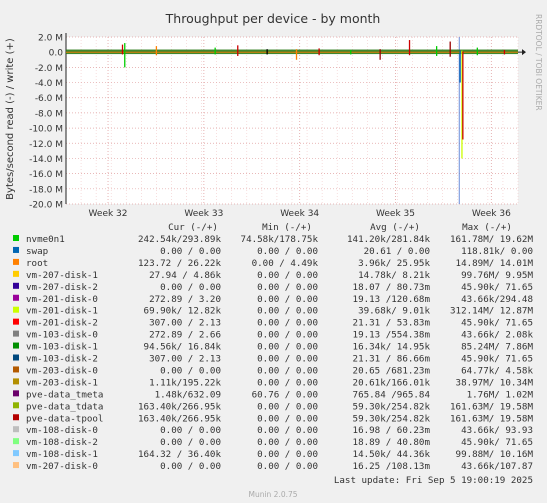 The height and width of the screenshot is (503, 547). What do you see at coordinates (491, 311) in the screenshot?
I see `legend-max: 312.14M/ 12.87M` at bounding box center [491, 311].